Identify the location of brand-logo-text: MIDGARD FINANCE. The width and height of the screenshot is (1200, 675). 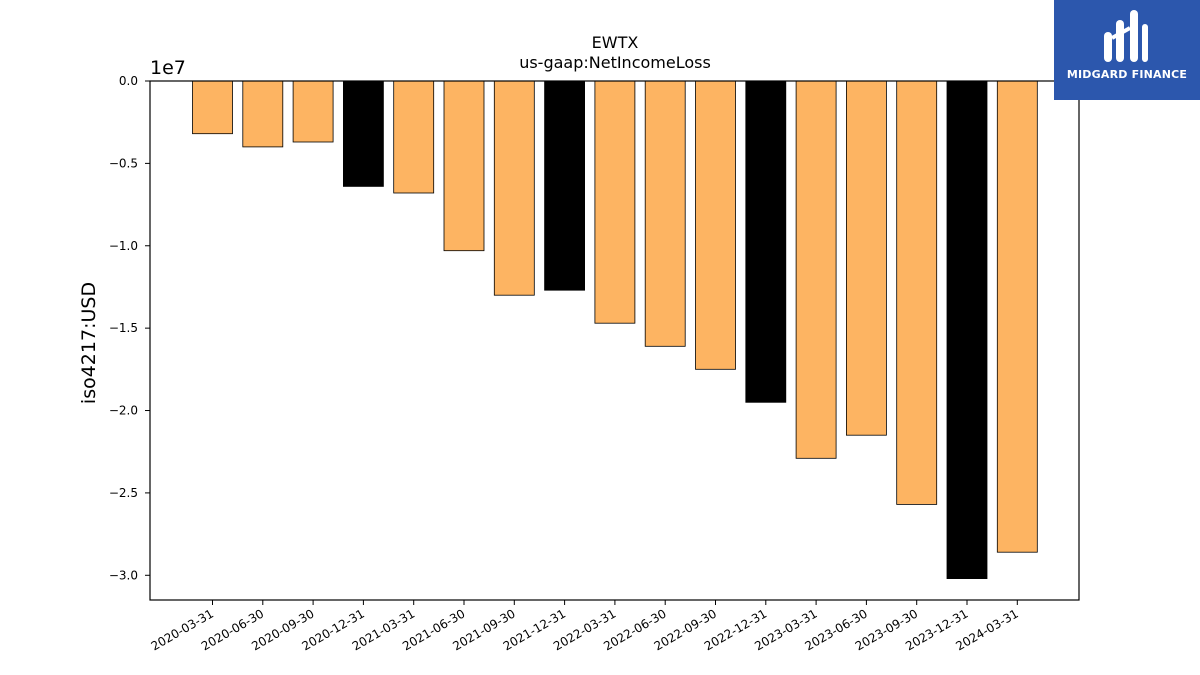
(1127, 74).